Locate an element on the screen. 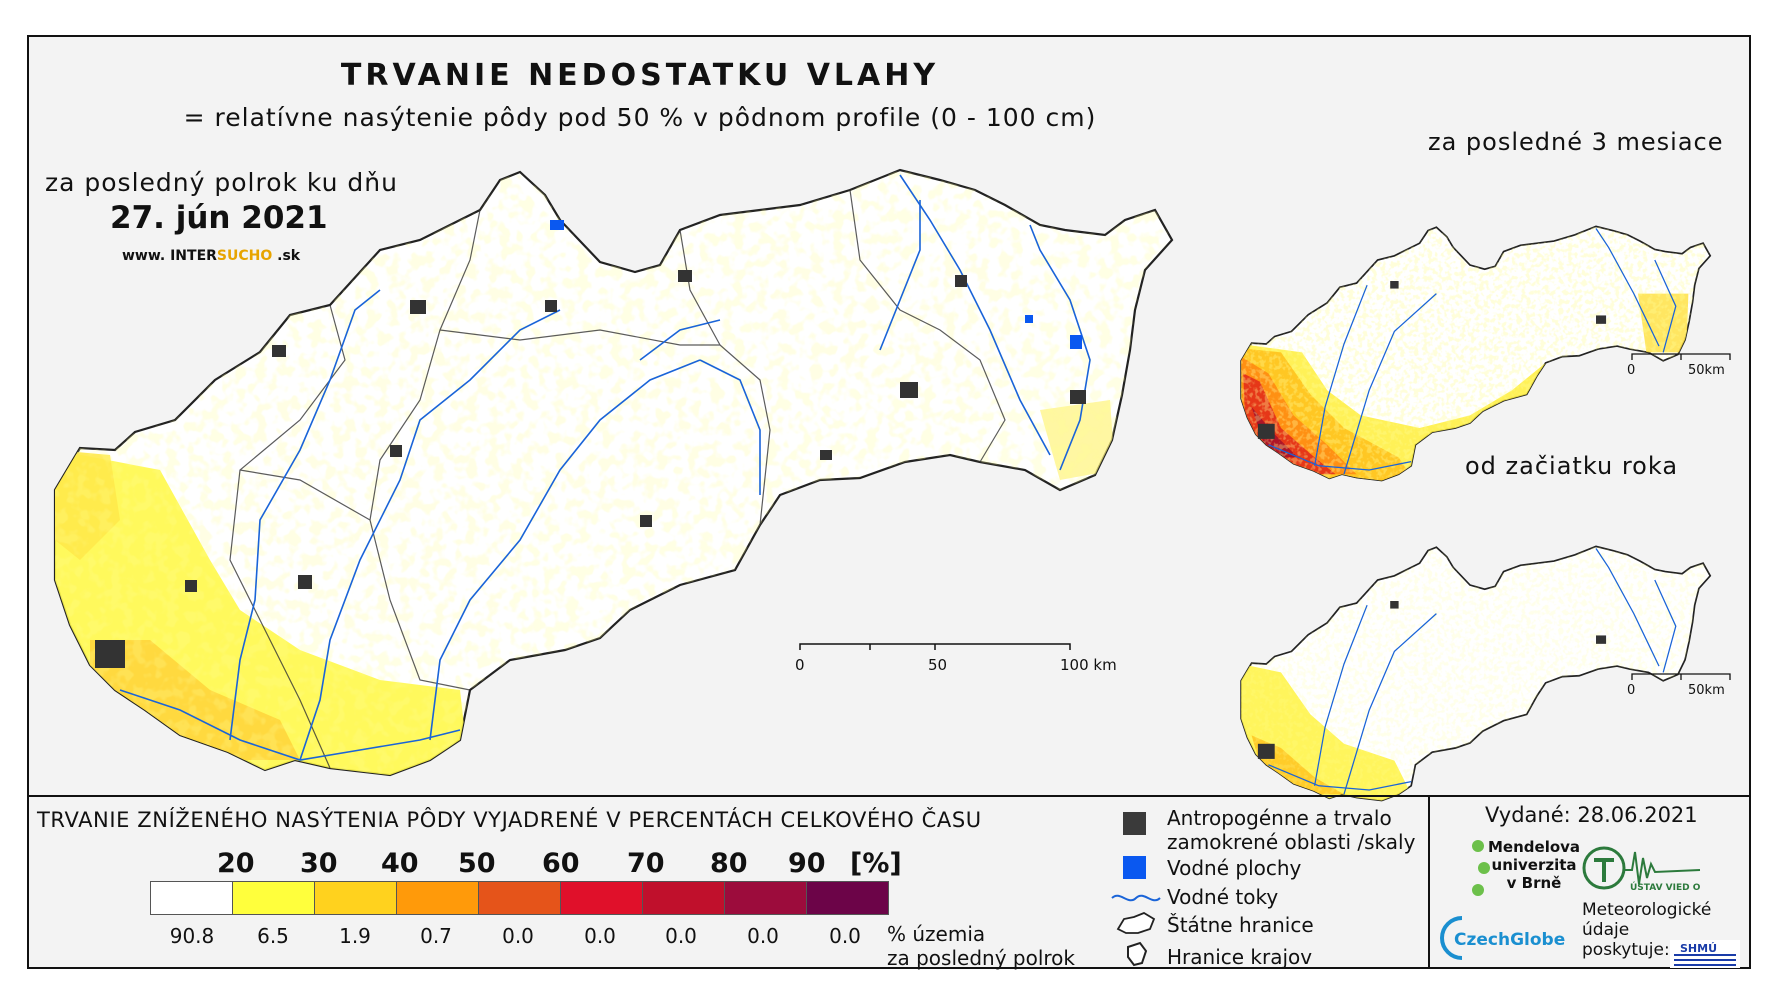  inset-bottom-label: od začiatku roka is located at coordinates (1572, 466).